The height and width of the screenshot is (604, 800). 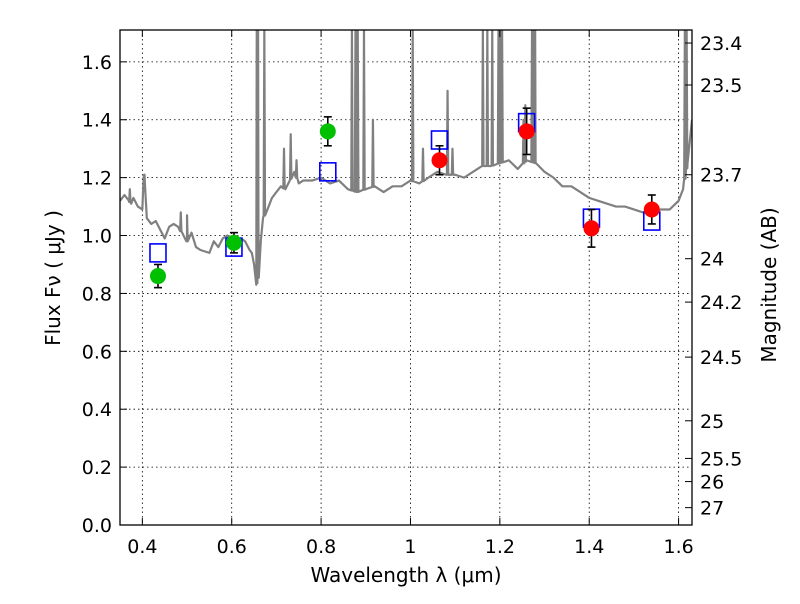 I want to click on x-tick-label: 1.4, so click(x=589, y=547).